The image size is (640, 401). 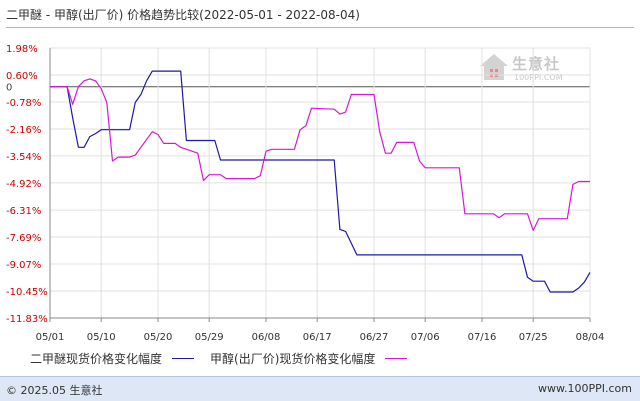 I want to click on x-tick-label: 08/04, so click(x=590, y=337).